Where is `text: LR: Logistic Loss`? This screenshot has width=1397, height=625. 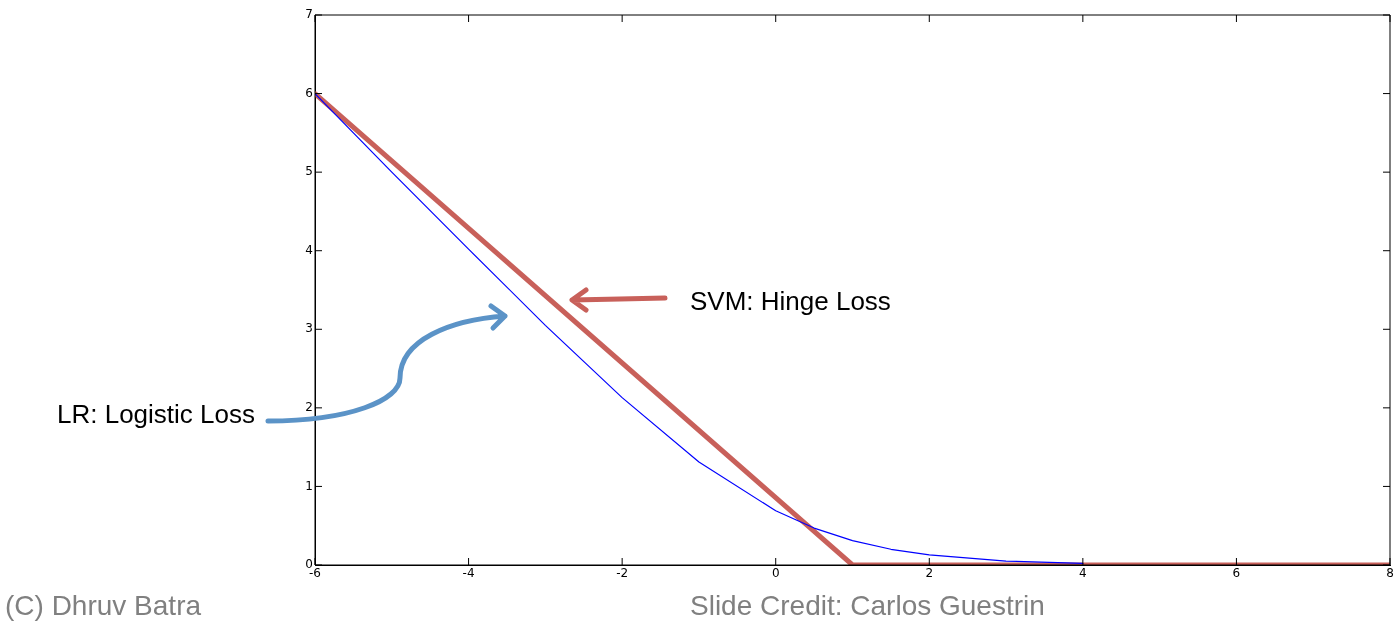
text: LR: Logistic Loss is located at coordinates (156, 414).